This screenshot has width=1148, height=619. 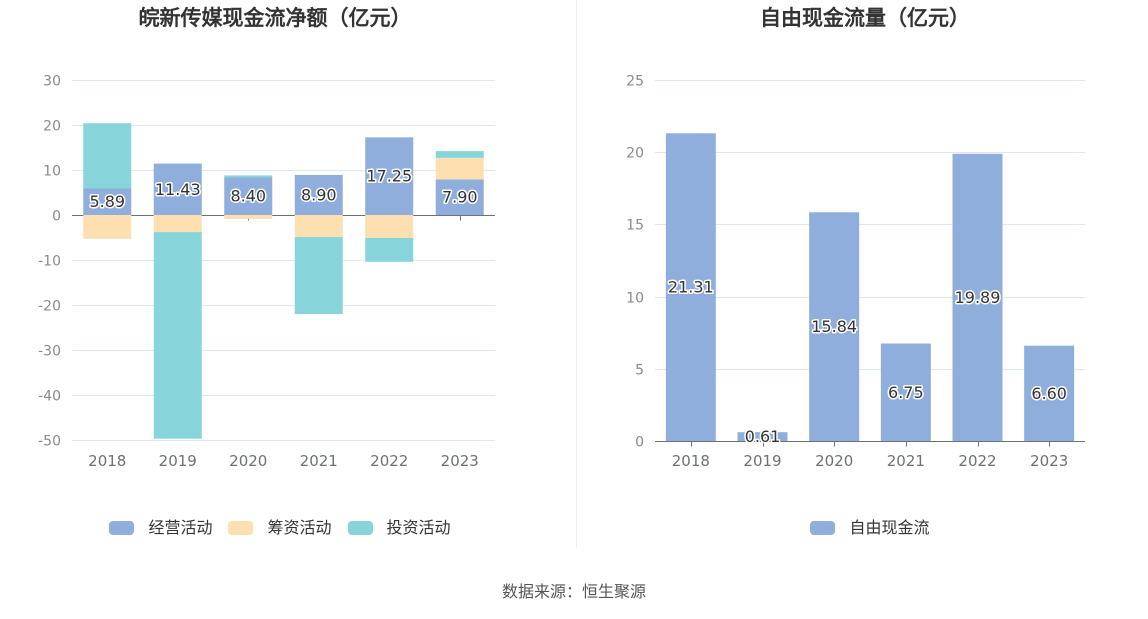 What do you see at coordinates (460, 461) in the screenshot?
I see `netcash-x-tick-label-2023: 2023` at bounding box center [460, 461].